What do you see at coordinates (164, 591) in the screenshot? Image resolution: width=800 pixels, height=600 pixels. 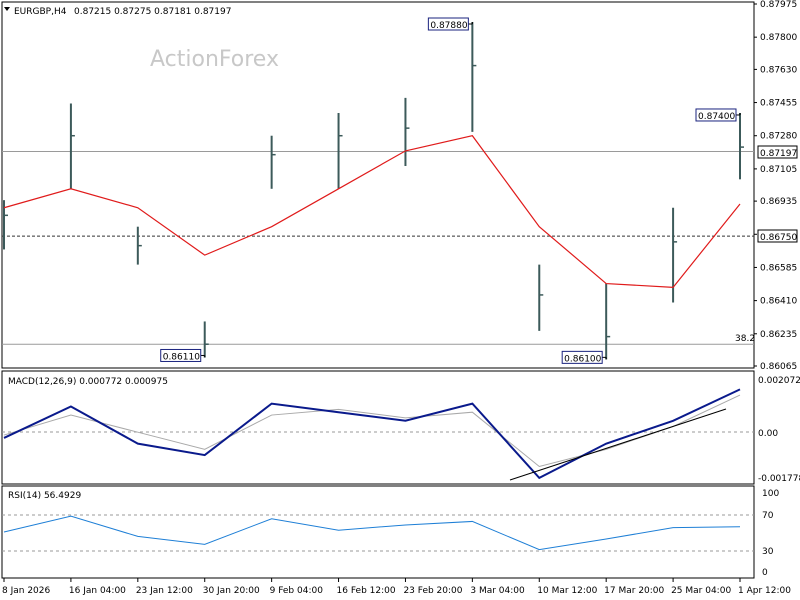 I see `date-tick-label: 23 Jan 12:00` at bounding box center [164, 591].